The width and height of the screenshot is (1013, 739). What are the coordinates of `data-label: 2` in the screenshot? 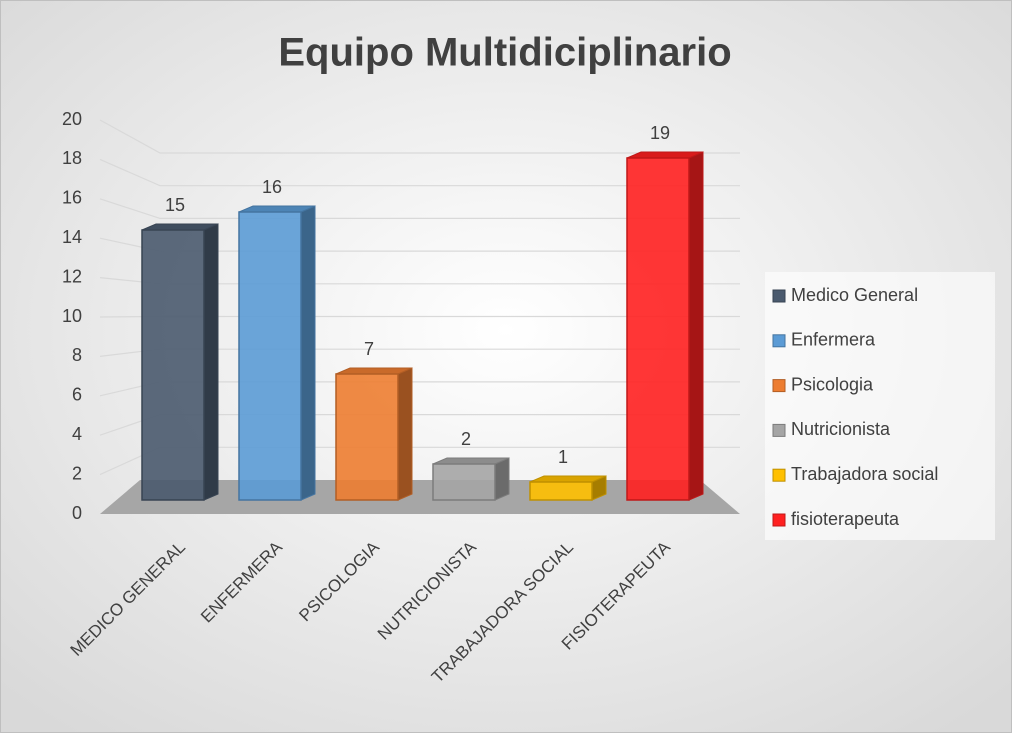 It's located at (466, 439).